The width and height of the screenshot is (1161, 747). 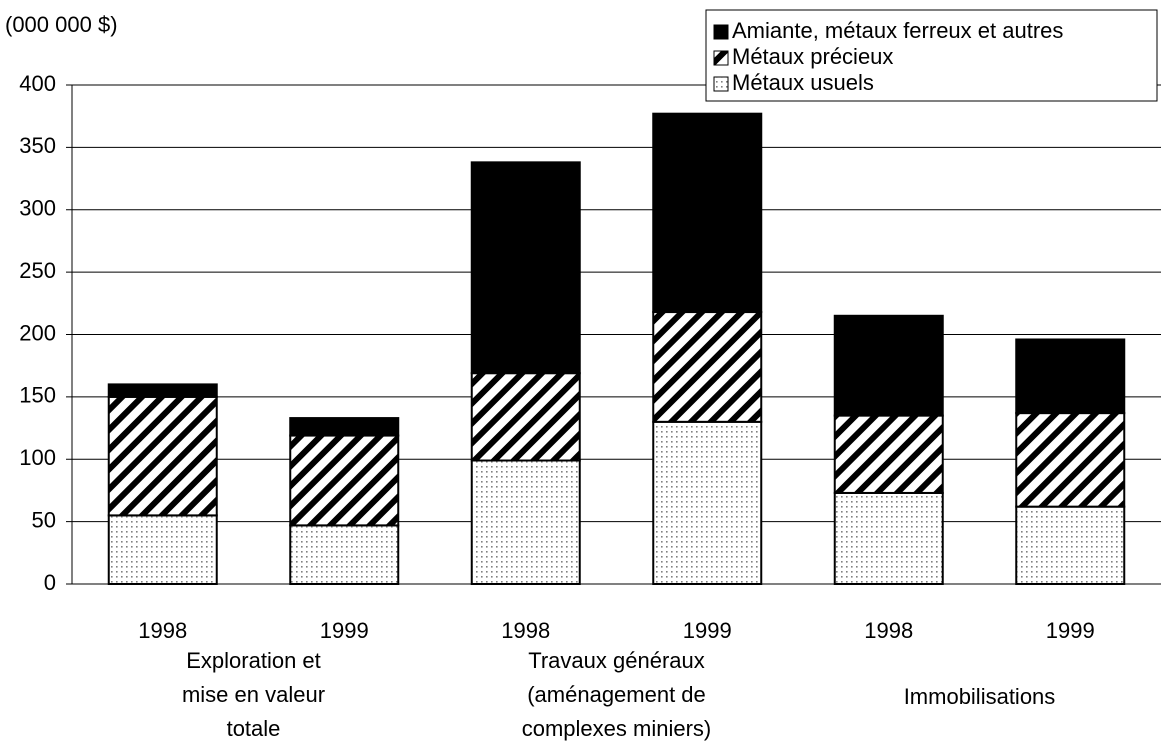 I want to click on y-tick-label: 250, so click(x=37, y=270).